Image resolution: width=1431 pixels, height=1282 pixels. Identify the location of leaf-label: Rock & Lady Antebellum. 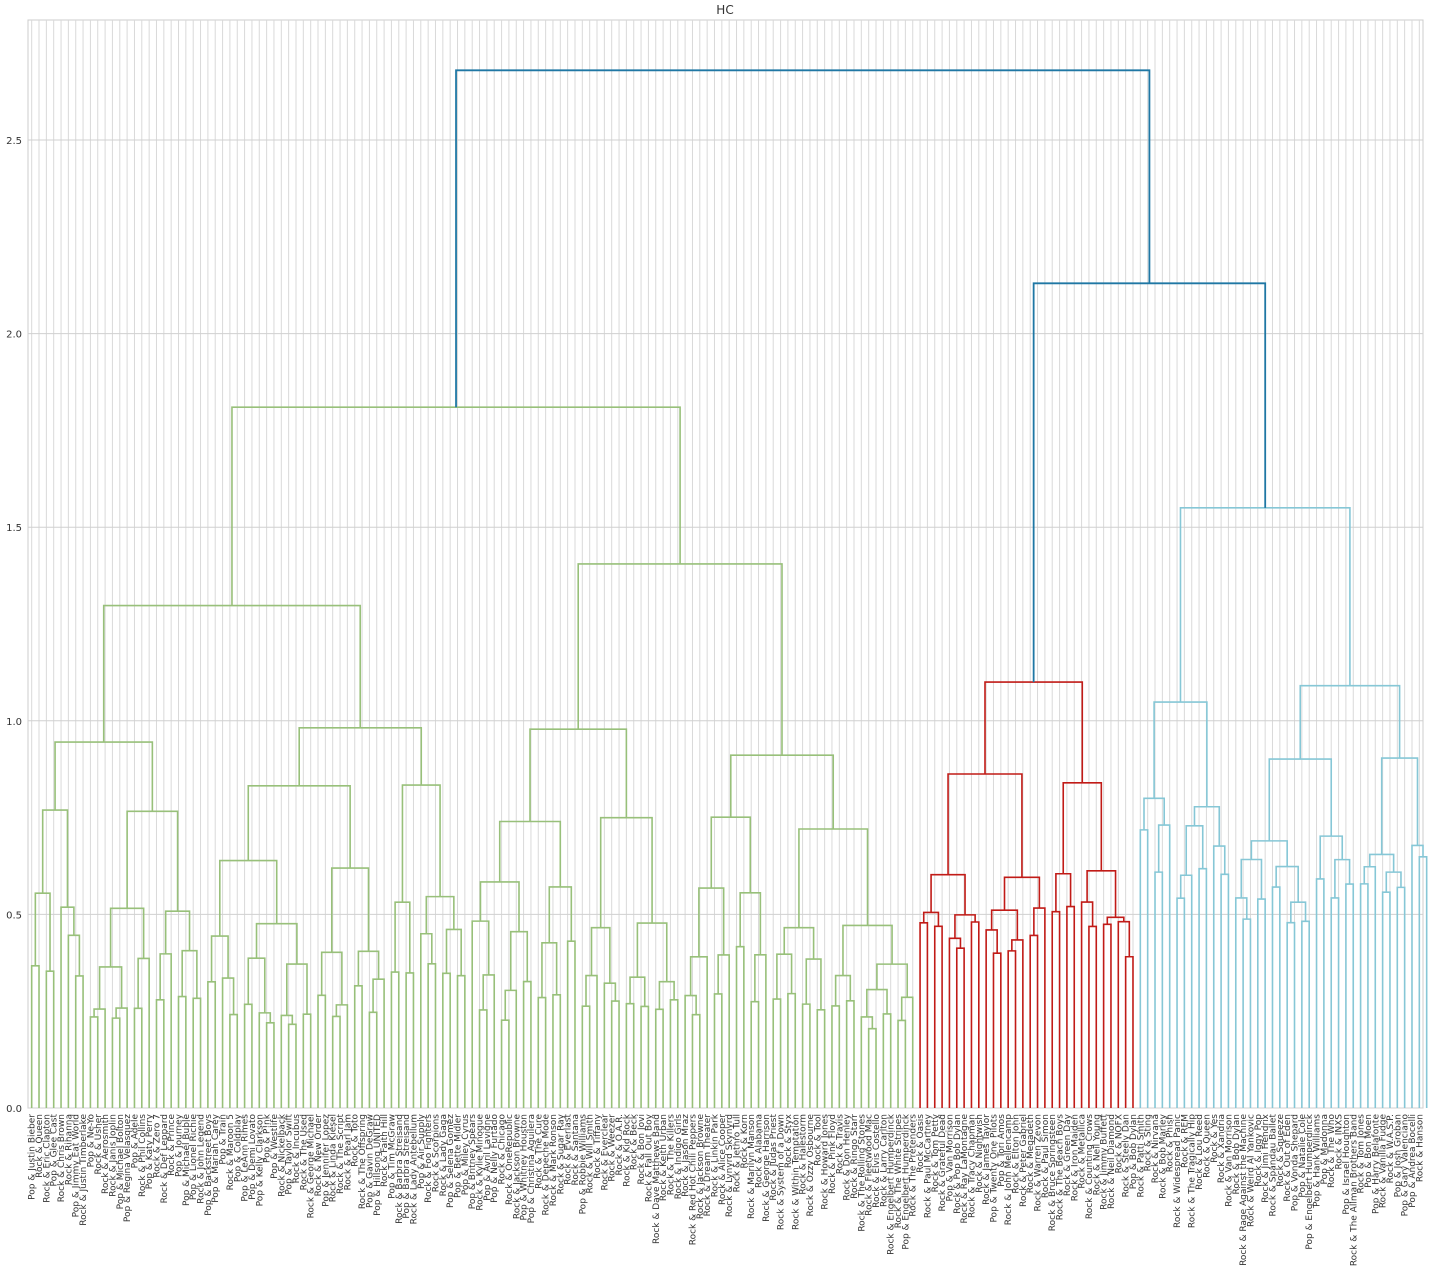
(414, 1169).